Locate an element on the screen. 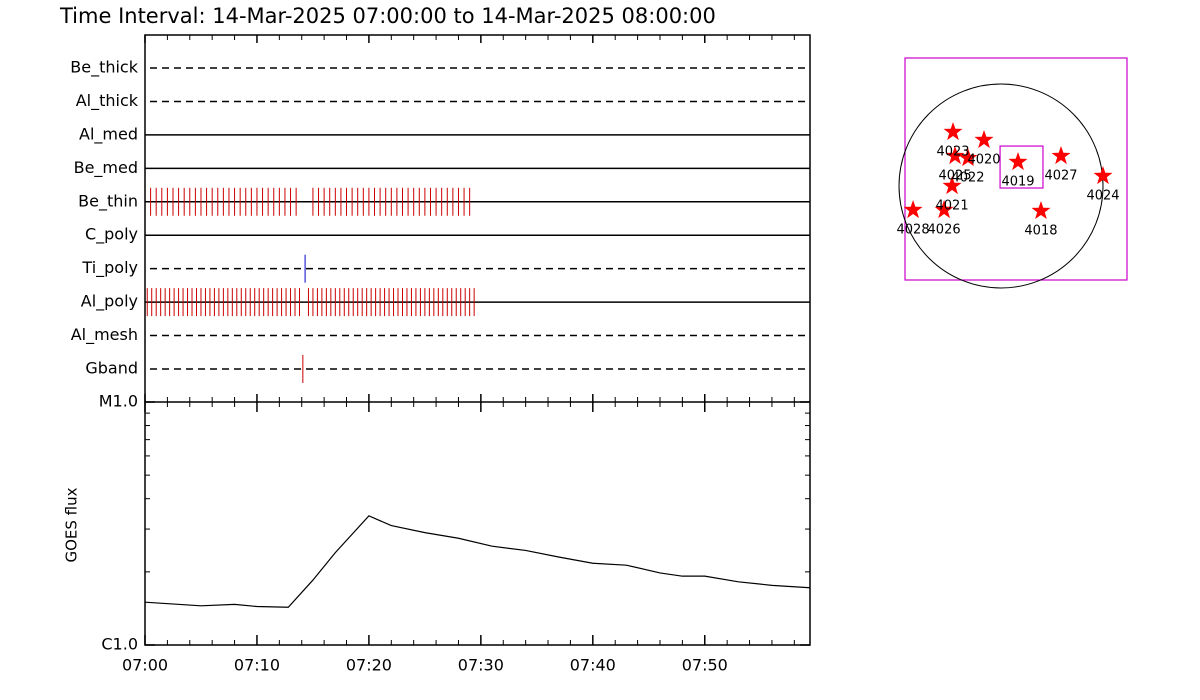 This screenshot has width=1200, height=700. filter-label: Ti_poly is located at coordinates (109, 268).